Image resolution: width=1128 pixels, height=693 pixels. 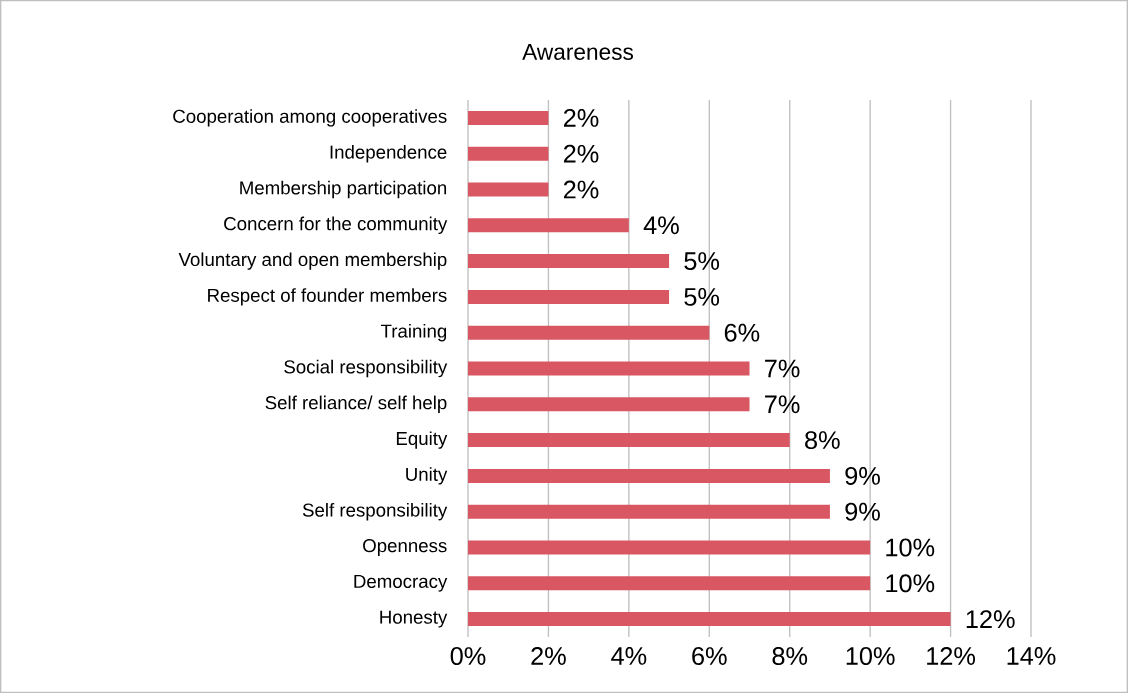 What do you see at coordinates (405, 547) in the screenshot?
I see `y-tick-label: Openness` at bounding box center [405, 547].